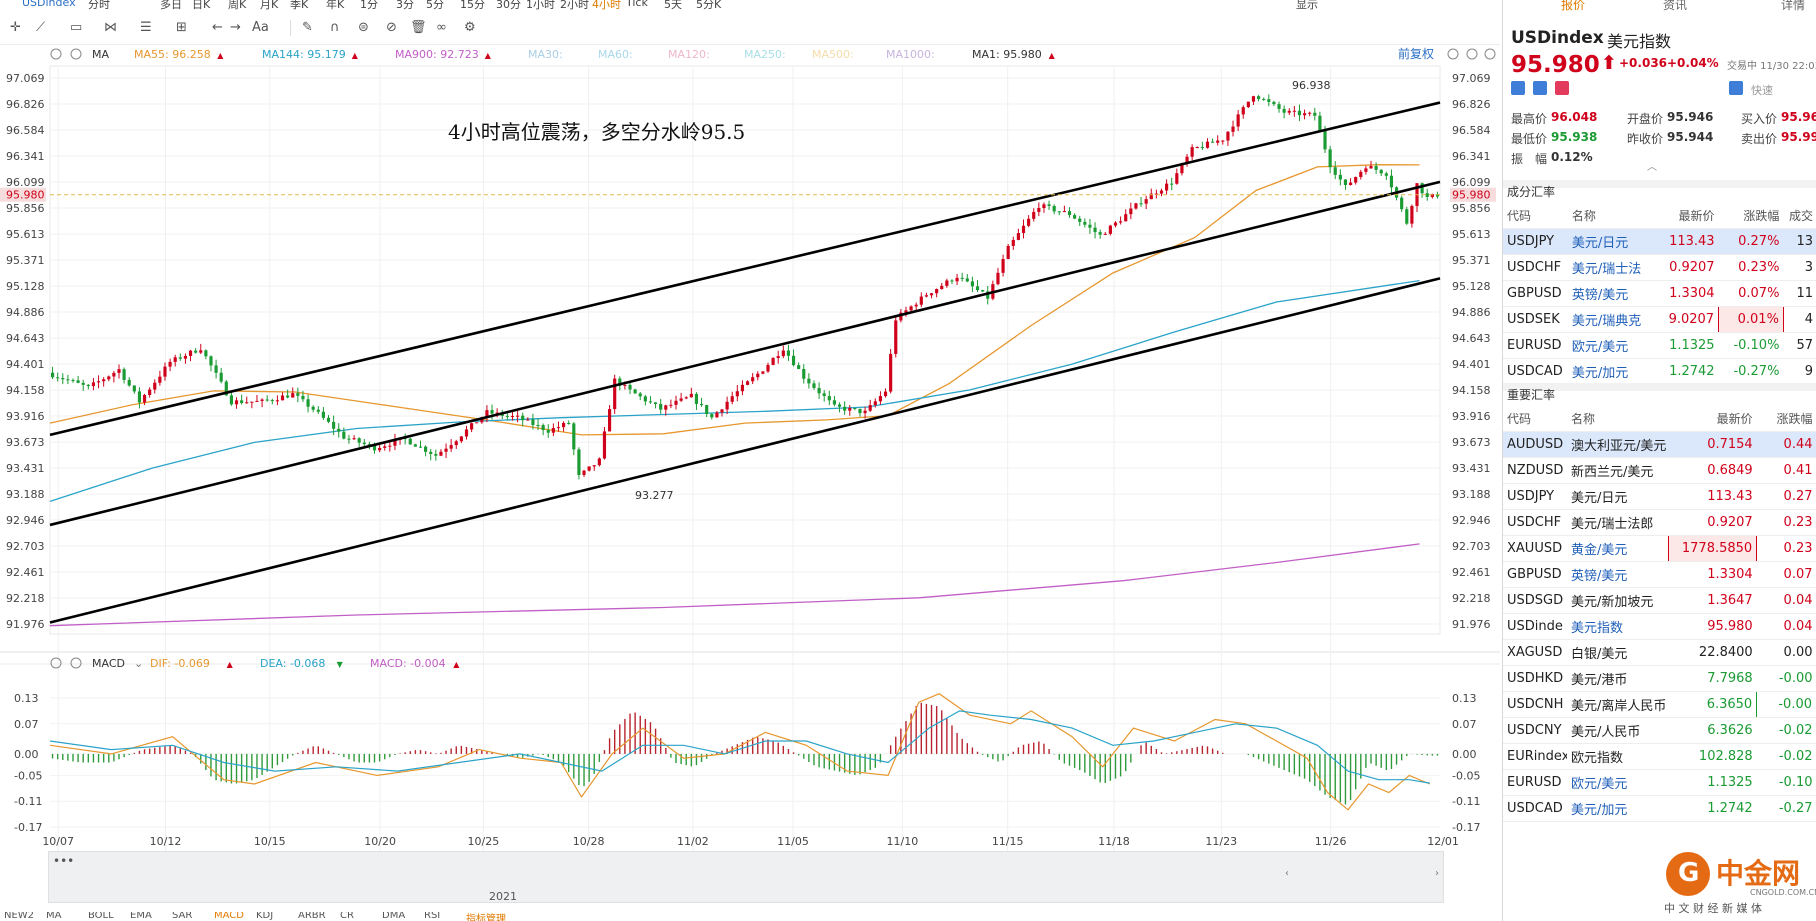 Image resolution: width=1816 pixels, height=921 pixels. What do you see at coordinates (1659, 548) in the screenshot?
I see `table-row: XAUUSD 黄金/美元 1778.5850 0.23` at bounding box center [1659, 548].